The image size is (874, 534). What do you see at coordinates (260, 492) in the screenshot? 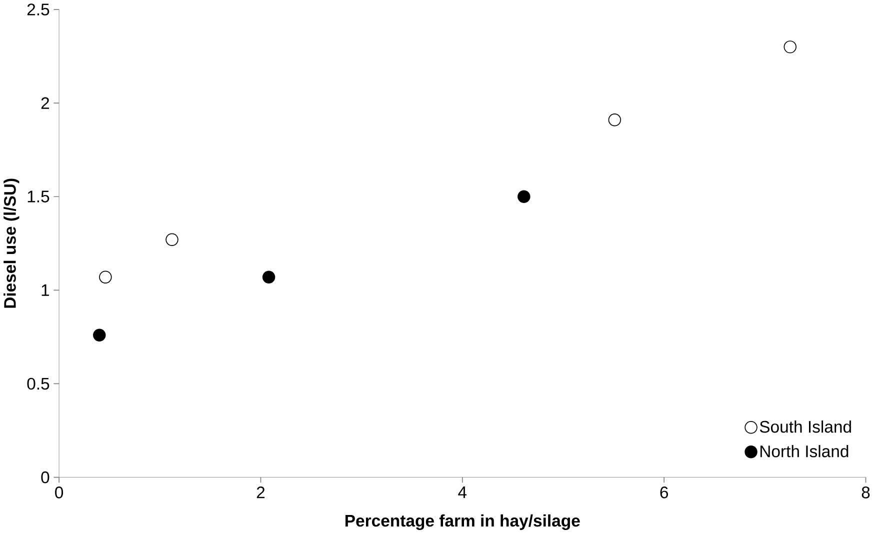
I see `x-tick-label: 2` at bounding box center [260, 492].